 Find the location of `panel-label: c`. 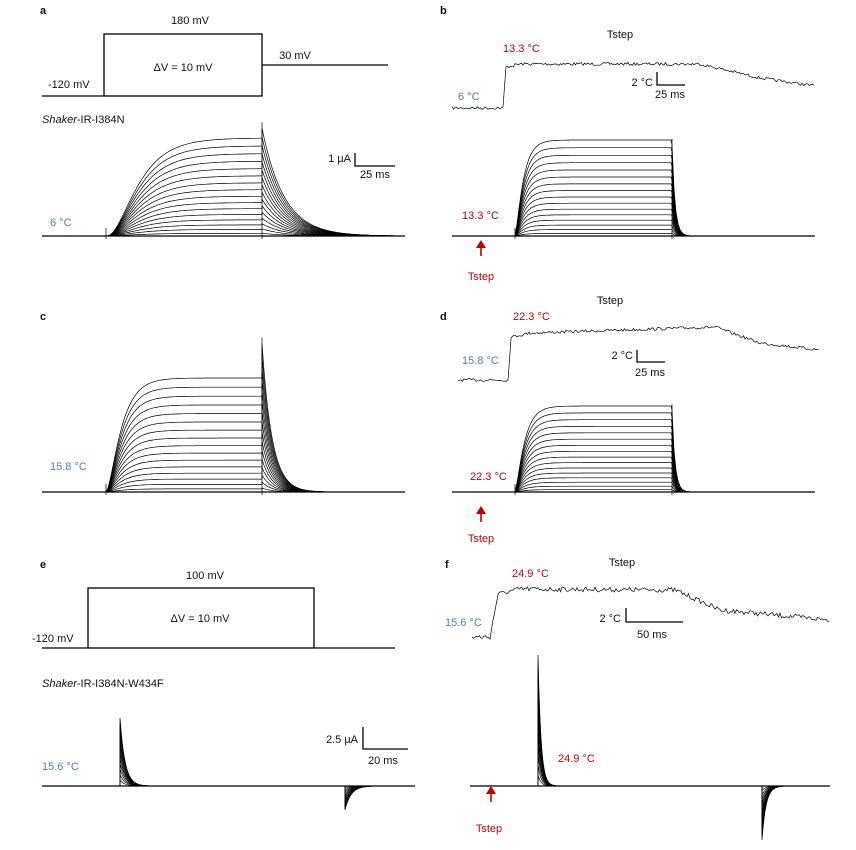

panel-label: c is located at coordinates (43, 317).